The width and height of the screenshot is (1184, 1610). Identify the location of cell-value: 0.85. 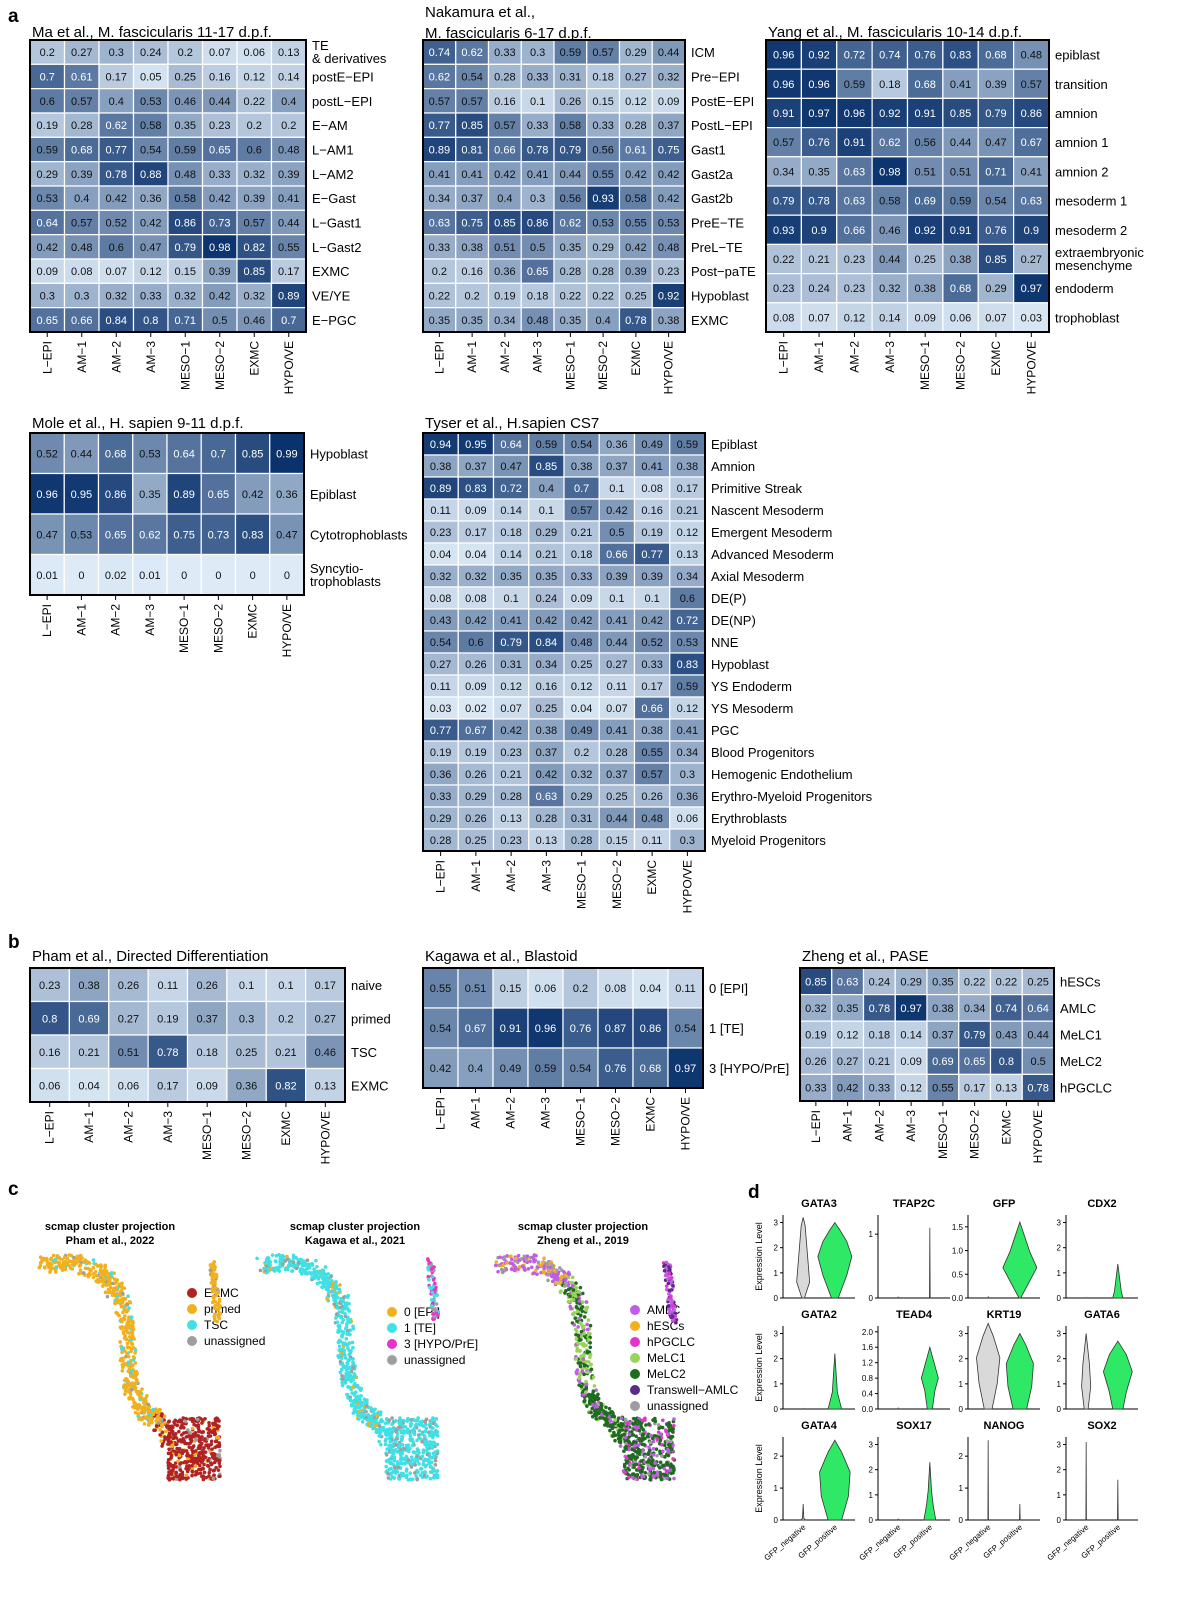
(960, 114).